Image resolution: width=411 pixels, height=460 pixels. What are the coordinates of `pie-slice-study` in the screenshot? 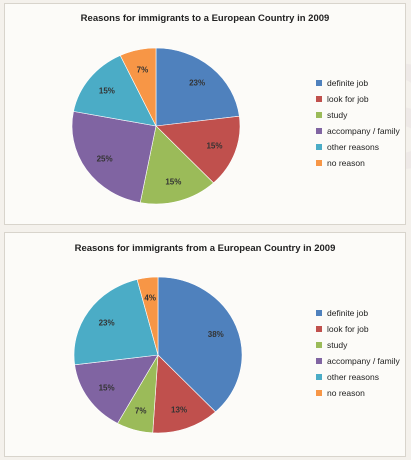 It's located at (176, 165).